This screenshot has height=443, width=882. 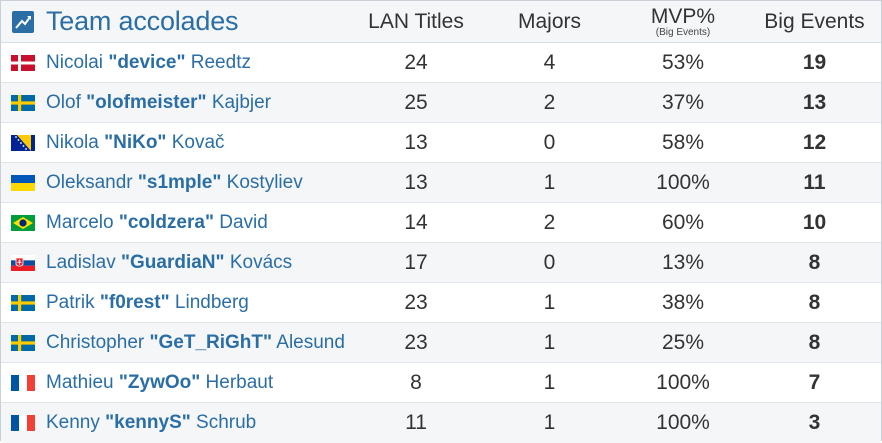 What do you see at coordinates (441, 183) in the screenshot?
I see `table-row: Oleksandr "s1mple" Kostyliev 13 1 100% 11` at bounding box center [441, 183].